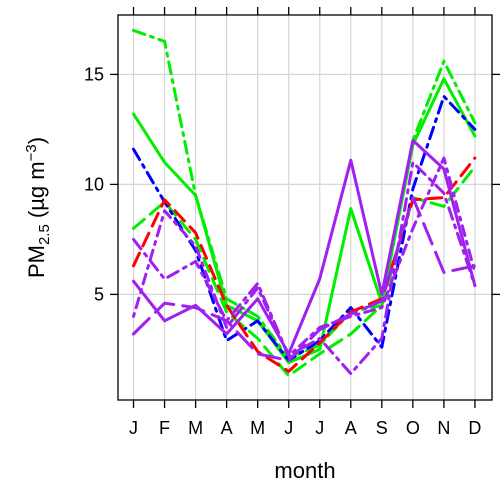 This screenshot has width=500, height=490. I want to click on x-tick-label: O, so click(413, 428).